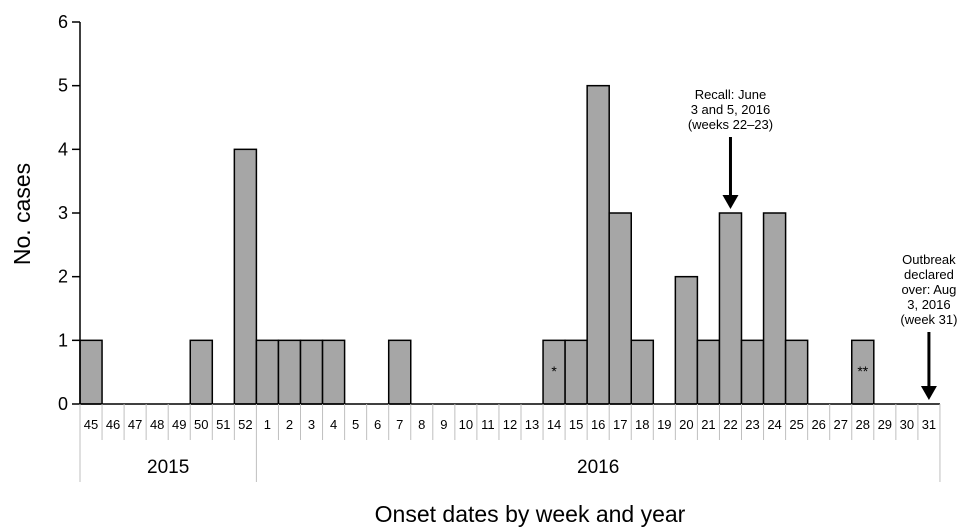 The image size is (958, 528). I want to click on week-label-45: 45, so click(91, 424).